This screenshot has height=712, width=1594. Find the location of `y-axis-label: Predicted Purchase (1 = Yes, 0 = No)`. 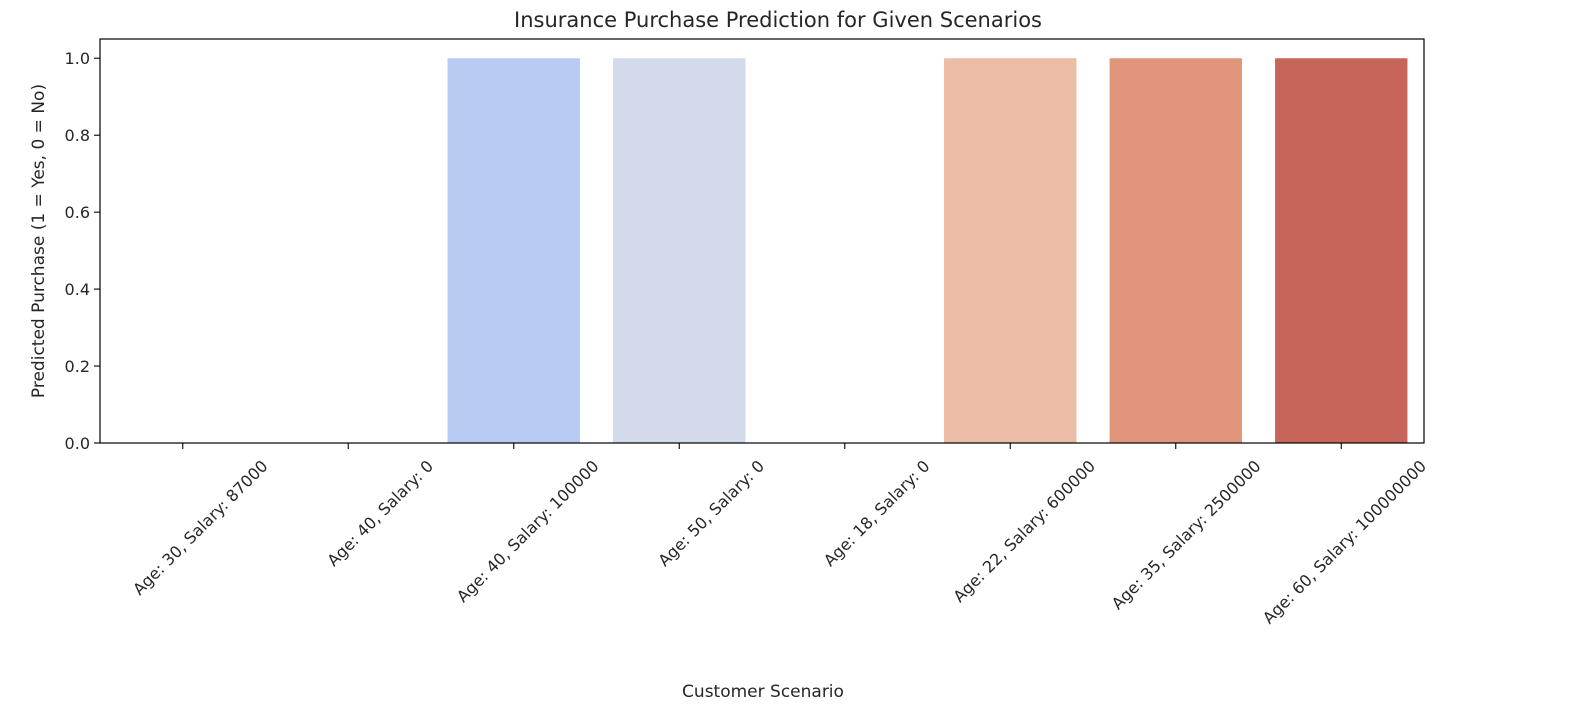

y-axis-label: Predicted Purchase (1 = Yes, 0 = No) is located at coordinates (39, 241).